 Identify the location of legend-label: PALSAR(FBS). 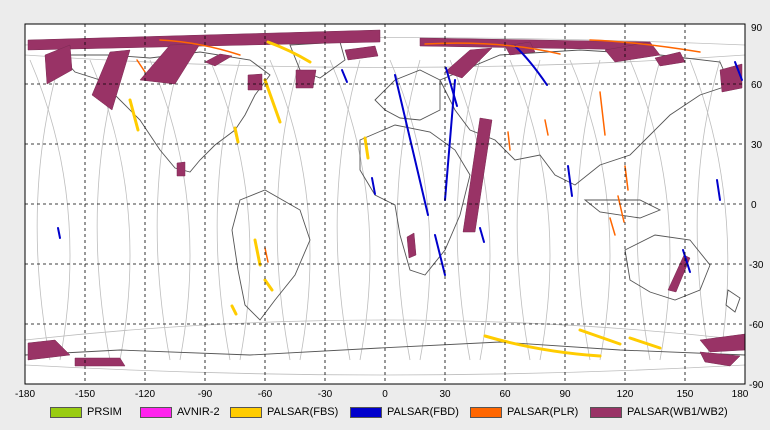
(303, 412).